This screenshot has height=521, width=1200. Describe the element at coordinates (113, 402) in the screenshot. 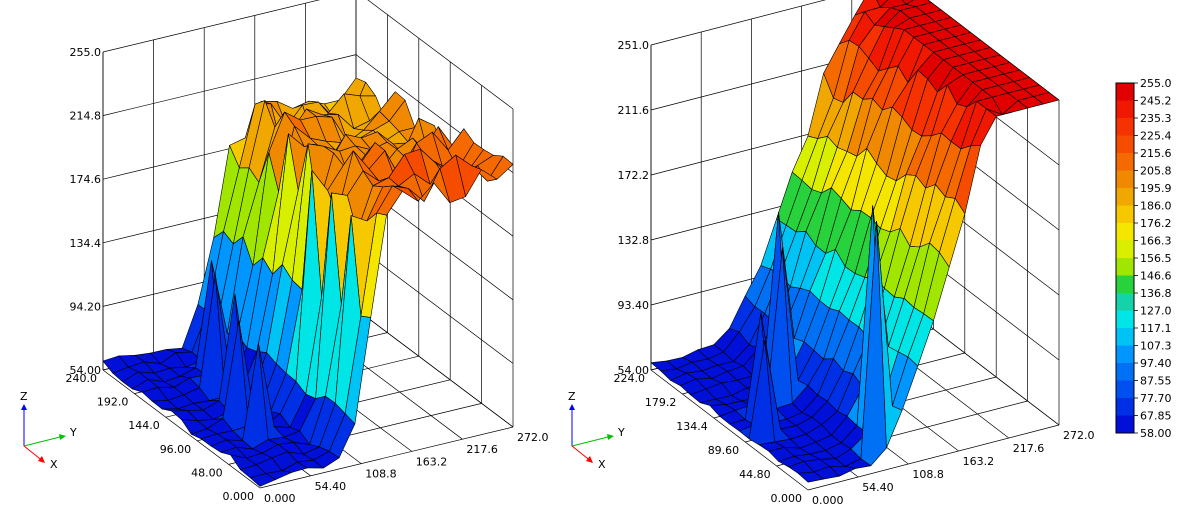

I see `x-tick-label: 192.0` at that location.